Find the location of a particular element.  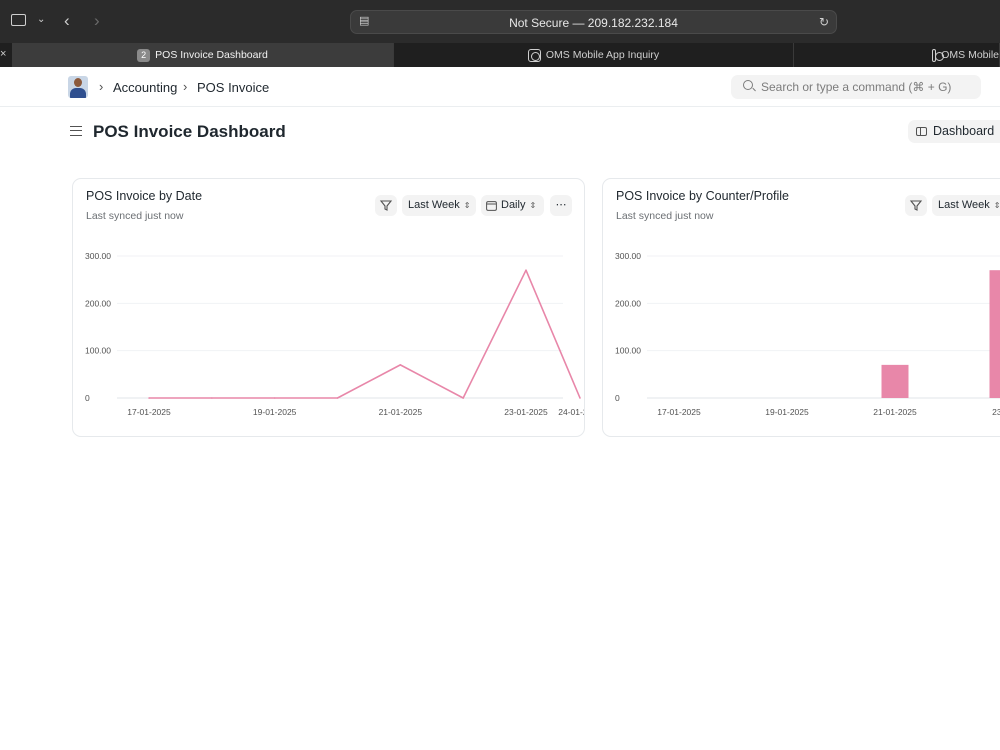

more-options-button: ⋯ is located at coordinates (561, 205).